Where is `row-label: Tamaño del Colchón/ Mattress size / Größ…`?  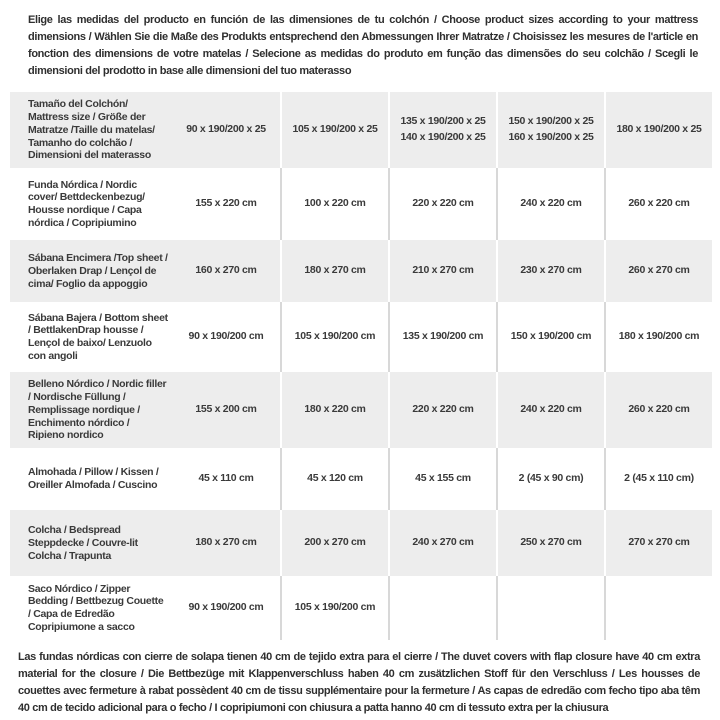 row-label: Tamaño del Colchón/ Mattress size / Größ… is located at coordinates (91, 130).